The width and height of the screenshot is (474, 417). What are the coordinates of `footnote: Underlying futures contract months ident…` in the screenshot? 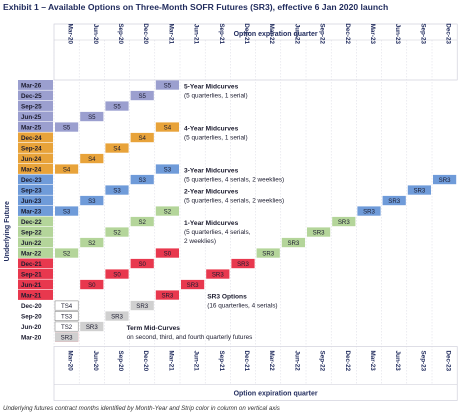 It's located at (141, 408).